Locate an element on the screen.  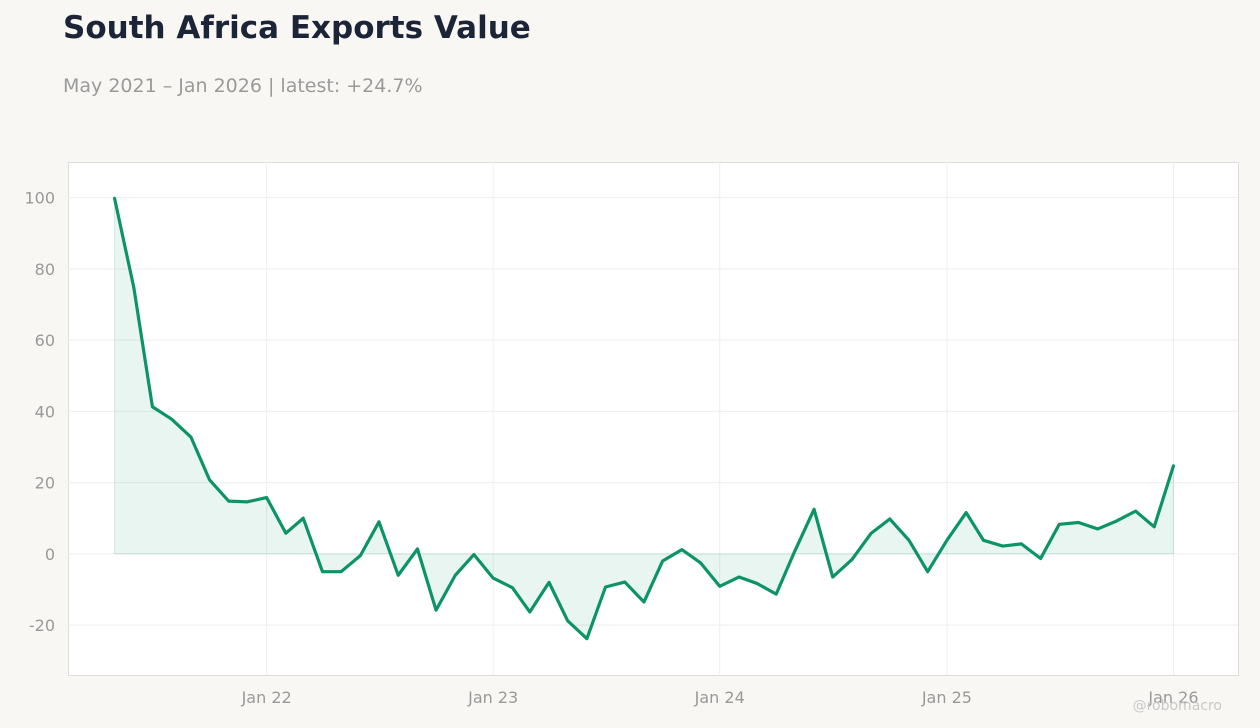
y-tick-label: 40 is located at coordinates (45, 411).